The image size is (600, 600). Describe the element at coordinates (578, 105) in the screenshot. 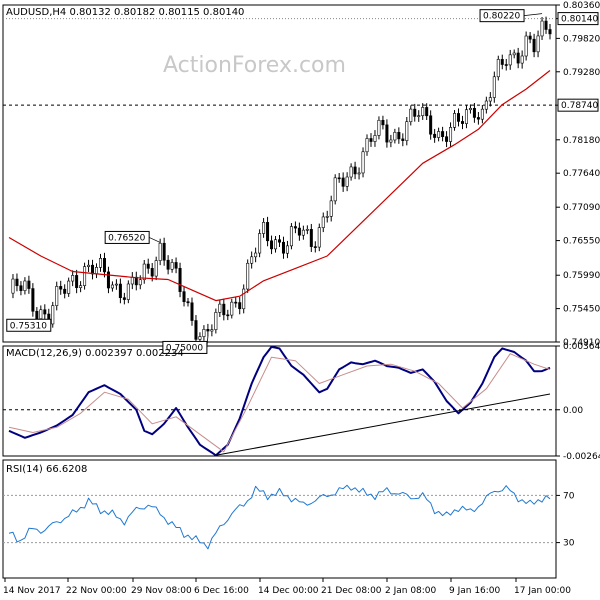

I see `level-price-box` at that location.